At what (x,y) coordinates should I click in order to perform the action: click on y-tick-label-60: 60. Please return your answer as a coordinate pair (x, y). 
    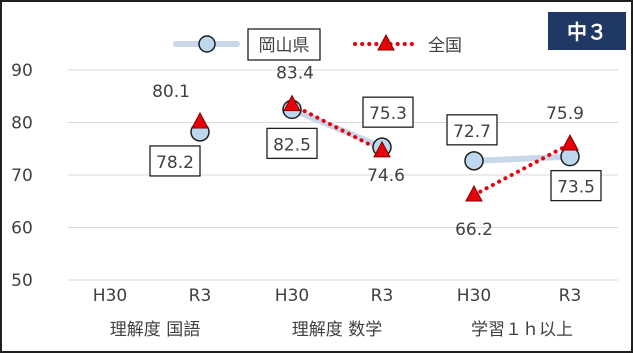
    Looking at the image, I should click on (22, 229).